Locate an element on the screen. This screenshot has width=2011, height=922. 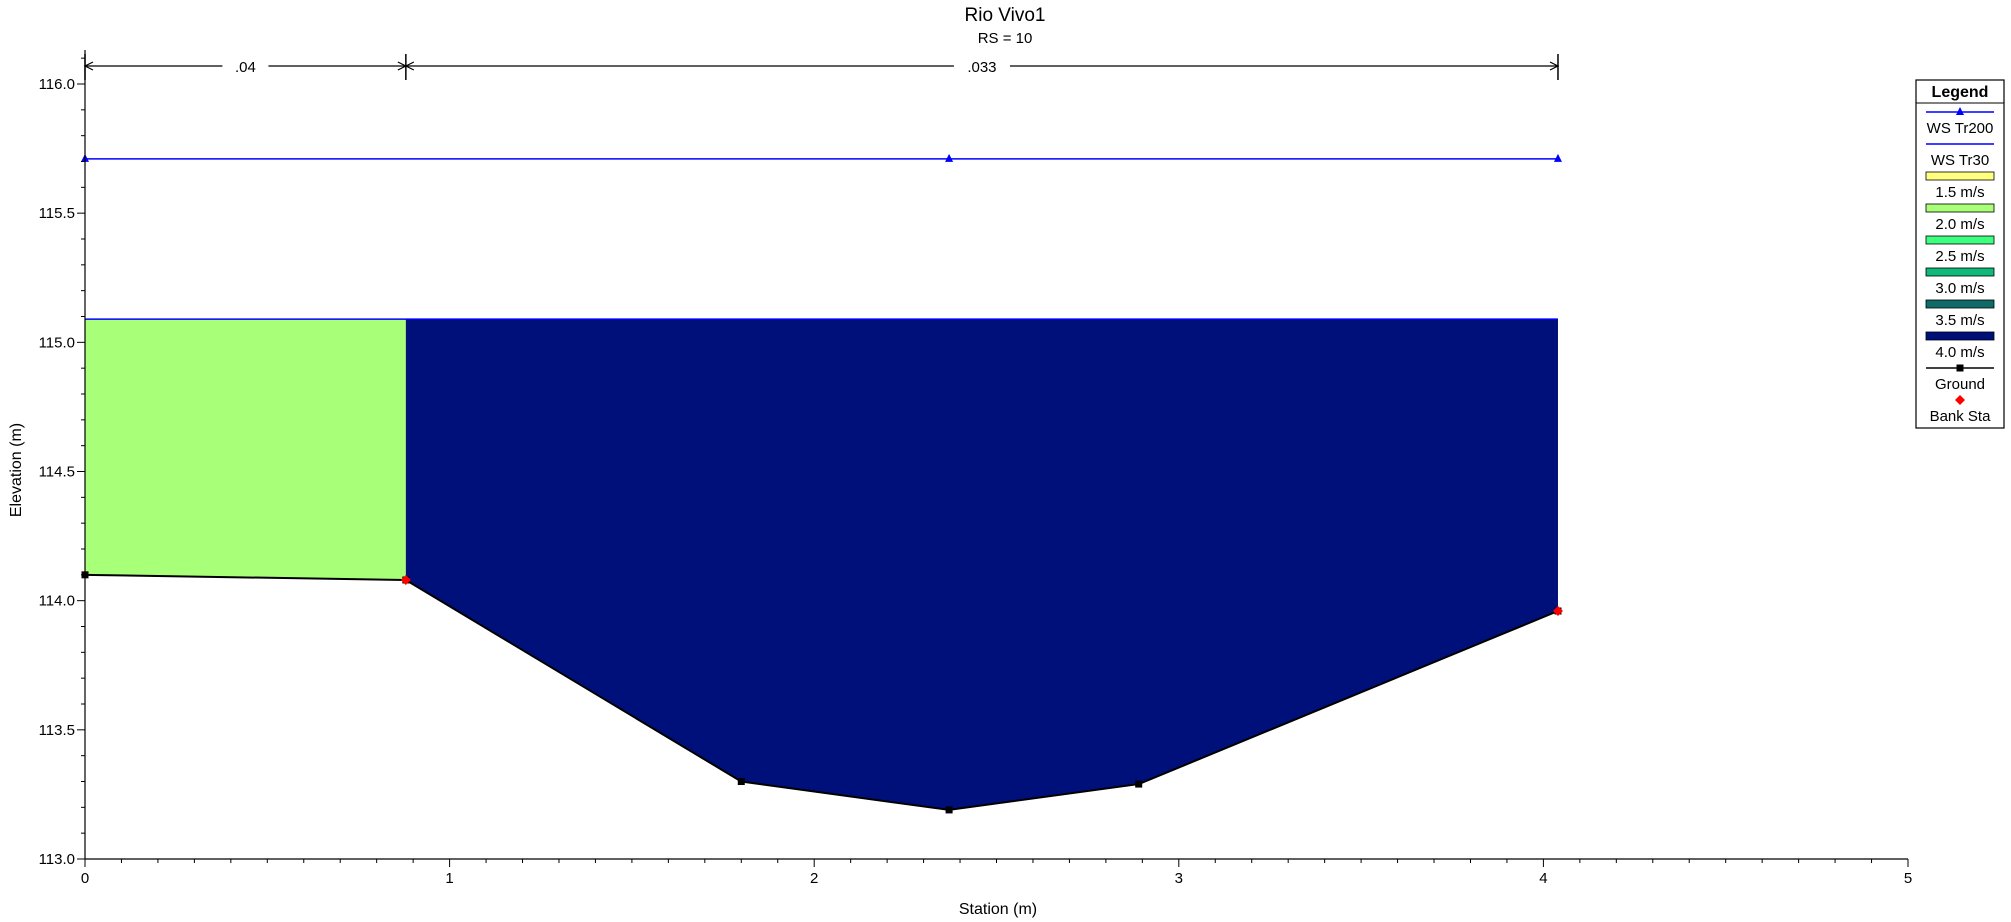
x-tick-label-2: 2 is located at coordinates (814, 878).